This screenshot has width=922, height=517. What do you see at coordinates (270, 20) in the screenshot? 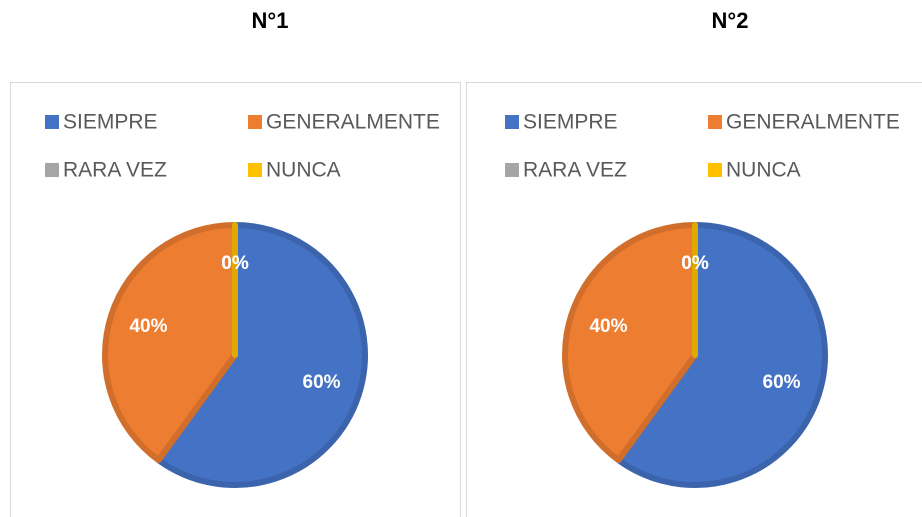
I see `chart-title: N°1` at bounding box center [270, 20].